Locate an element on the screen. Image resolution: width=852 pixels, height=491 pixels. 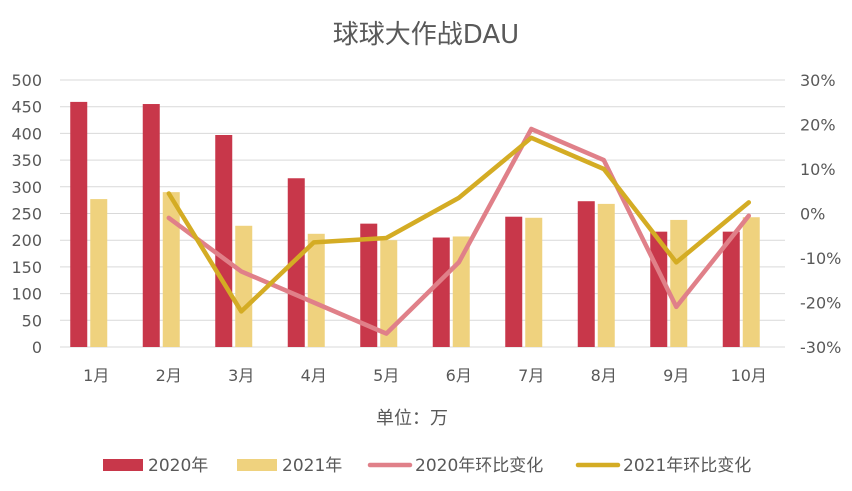
y2-tick-label: -10% is located at coordinates (820, 258).